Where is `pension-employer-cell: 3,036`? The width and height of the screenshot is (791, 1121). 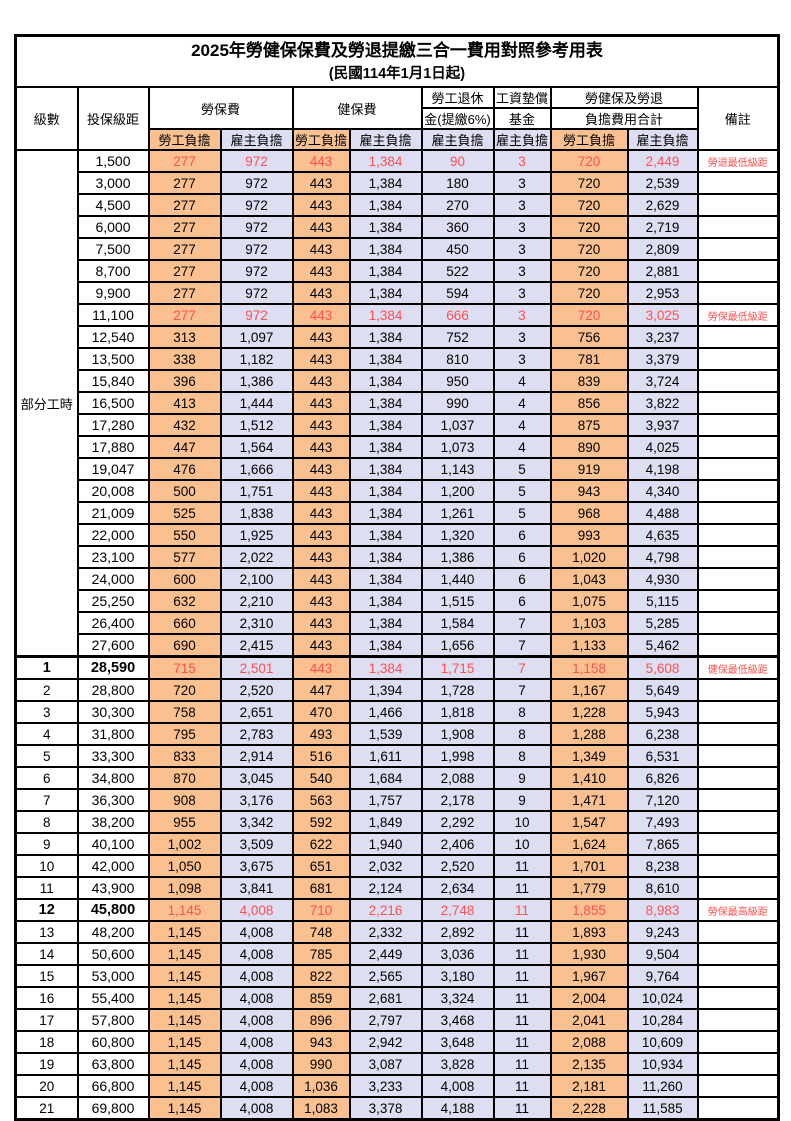
pension-employer-cell: 3,036 is located at coordinates (457, 954).